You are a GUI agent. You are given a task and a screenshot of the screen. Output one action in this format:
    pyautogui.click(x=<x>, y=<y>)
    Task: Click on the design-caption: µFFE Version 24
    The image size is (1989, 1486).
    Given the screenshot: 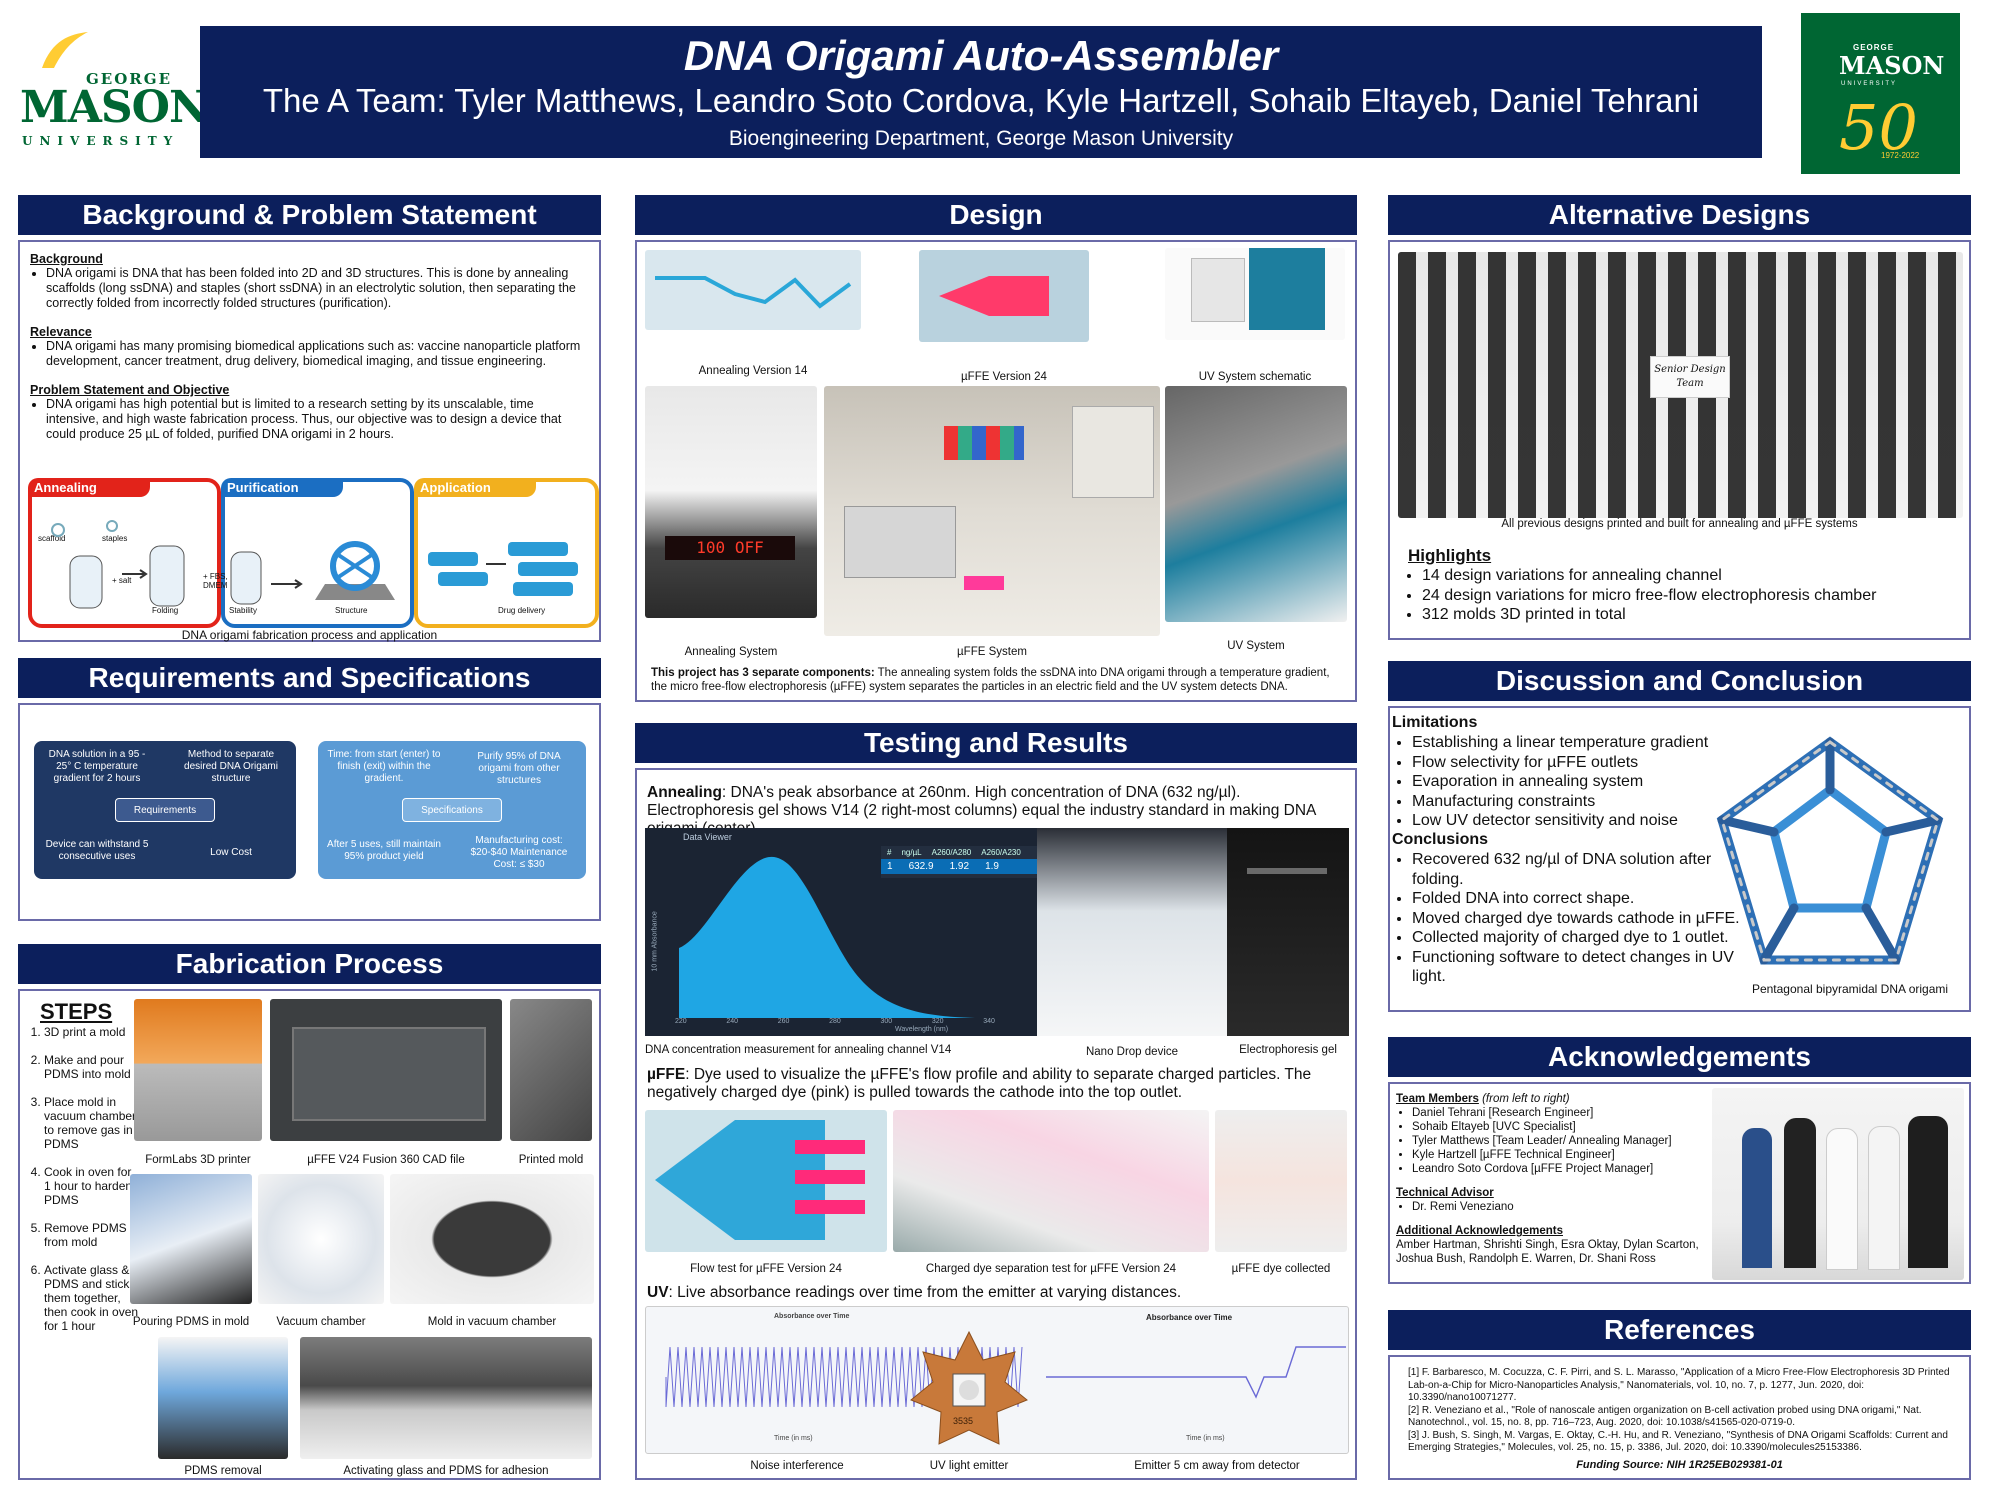 What is the action you would take?
    pyautogui.click(x=1004, y=377)
    